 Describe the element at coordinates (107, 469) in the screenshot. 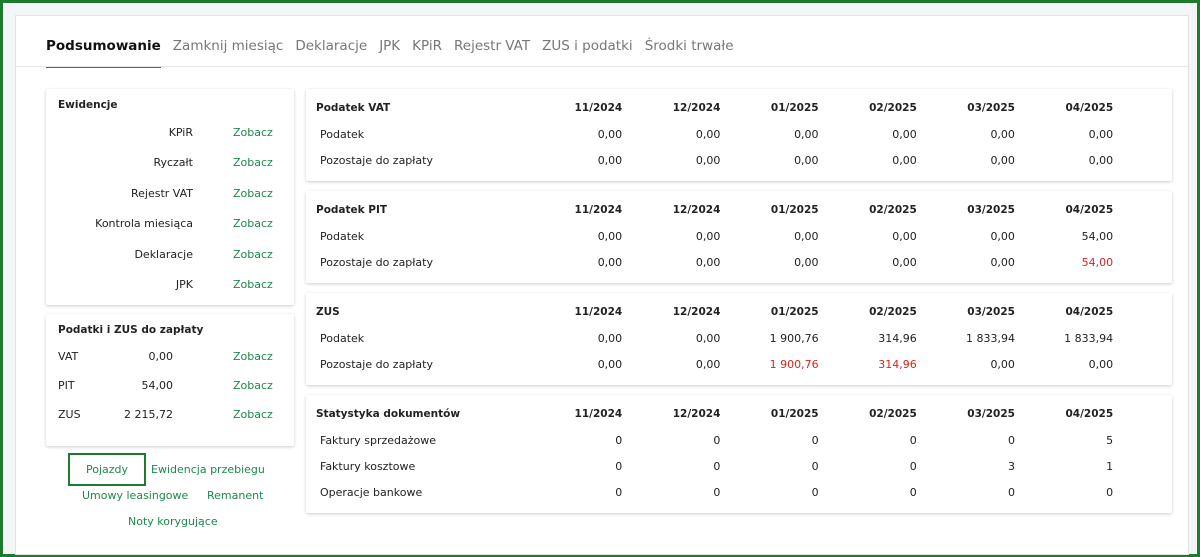

I see `link: Pojazdy` at that location.